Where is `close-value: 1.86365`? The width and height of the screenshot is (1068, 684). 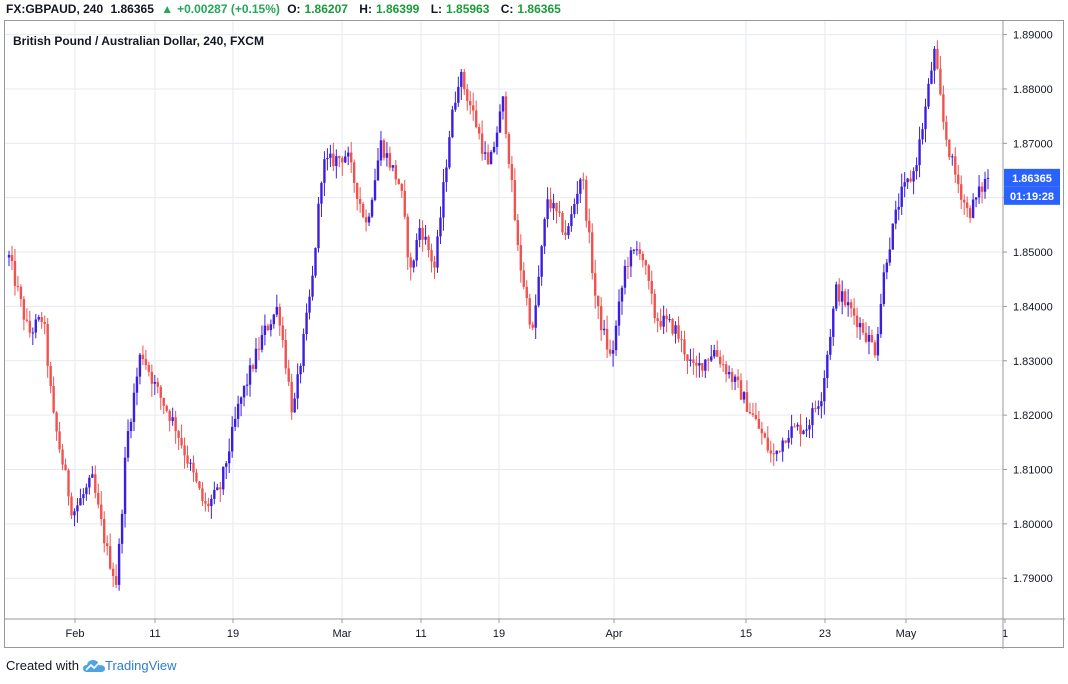
close-value: 1.86365 is located at coordinates (539, 9).